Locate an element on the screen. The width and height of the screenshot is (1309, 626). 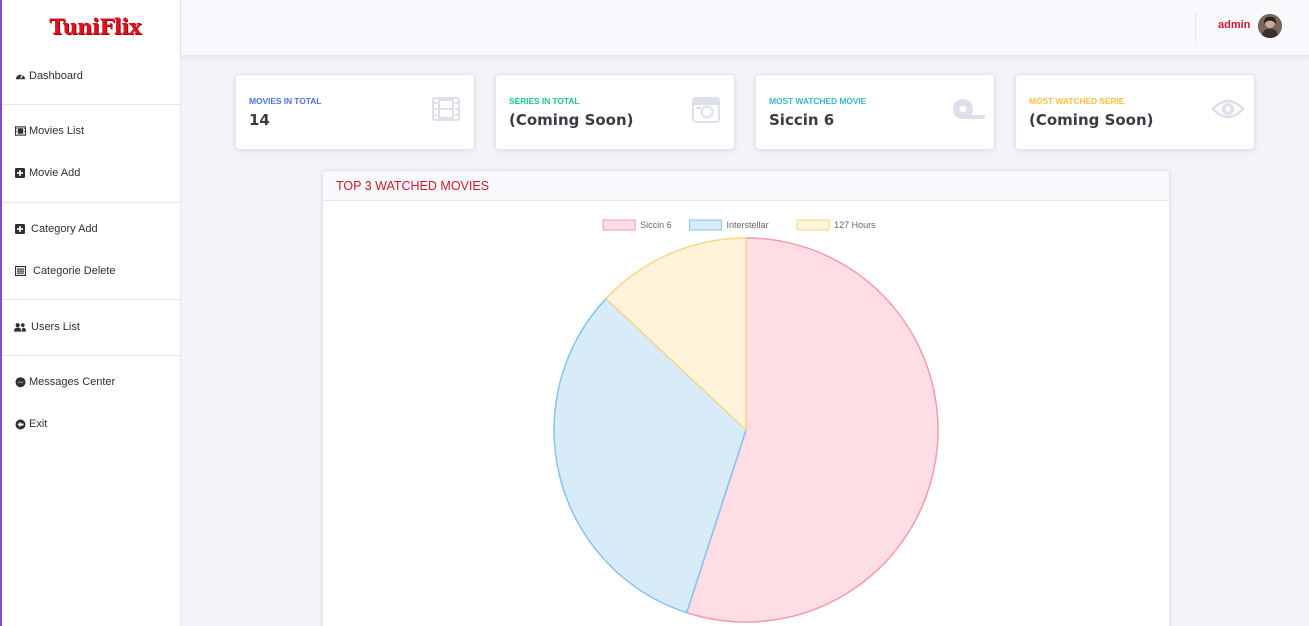
card-label: Movies in total is located at coordinates (285, 101).